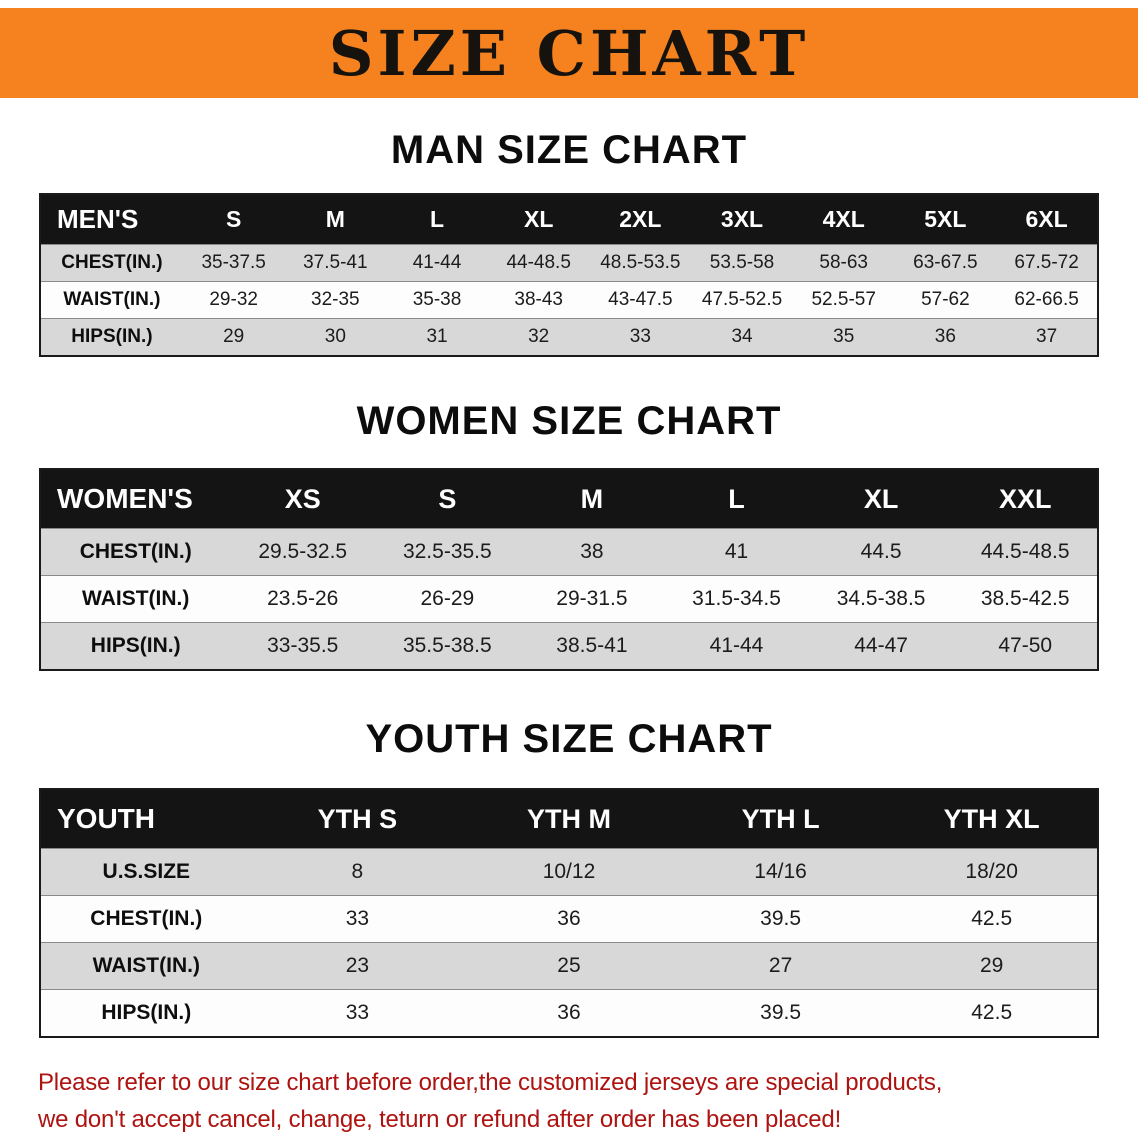  What do you see at coordinates (992, 872) in the screenshot?
I see `size-value: 18/20` at bounding box center [992, 872].